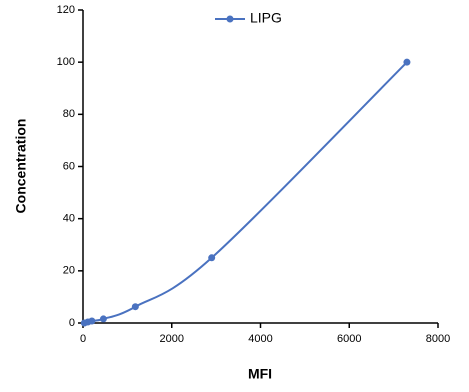  I want to click on y-tick-label: 40, so click(69, 219).